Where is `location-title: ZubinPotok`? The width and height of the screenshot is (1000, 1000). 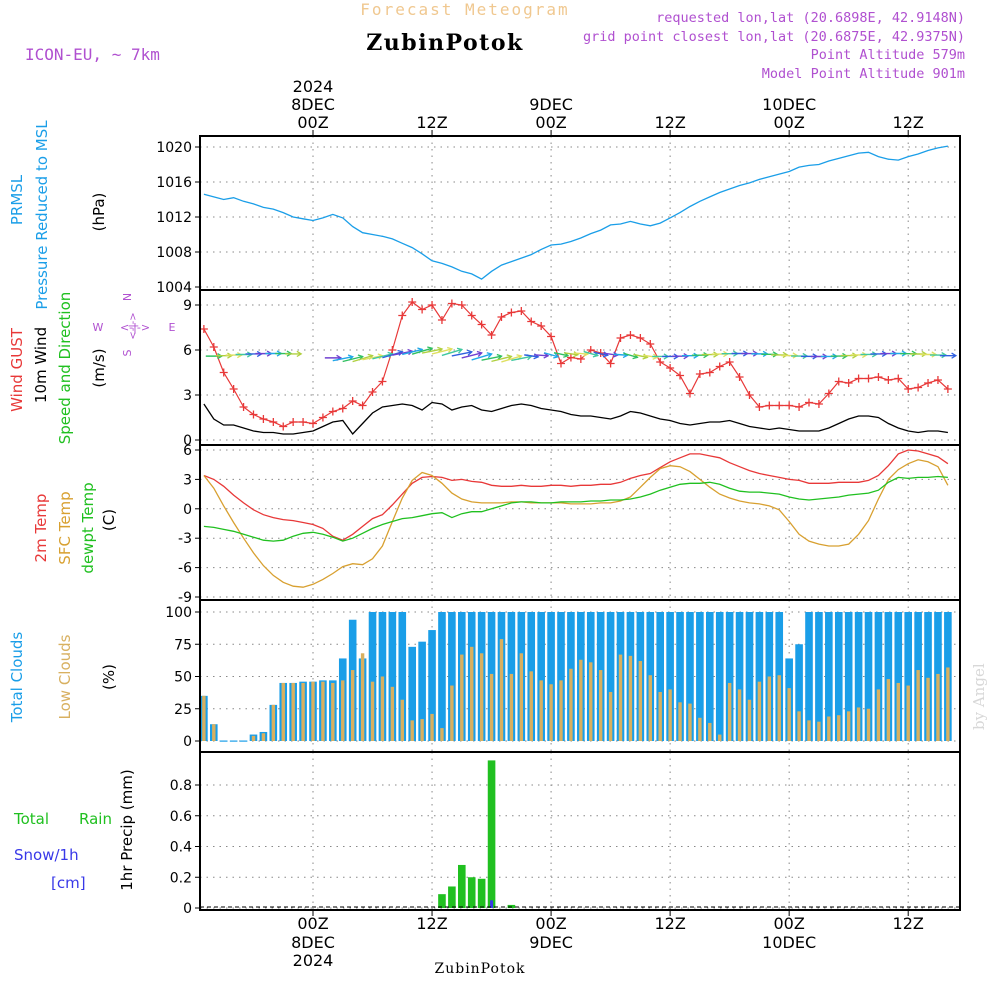
location-title: ZubinPotok is located at coordinates (445, 43).